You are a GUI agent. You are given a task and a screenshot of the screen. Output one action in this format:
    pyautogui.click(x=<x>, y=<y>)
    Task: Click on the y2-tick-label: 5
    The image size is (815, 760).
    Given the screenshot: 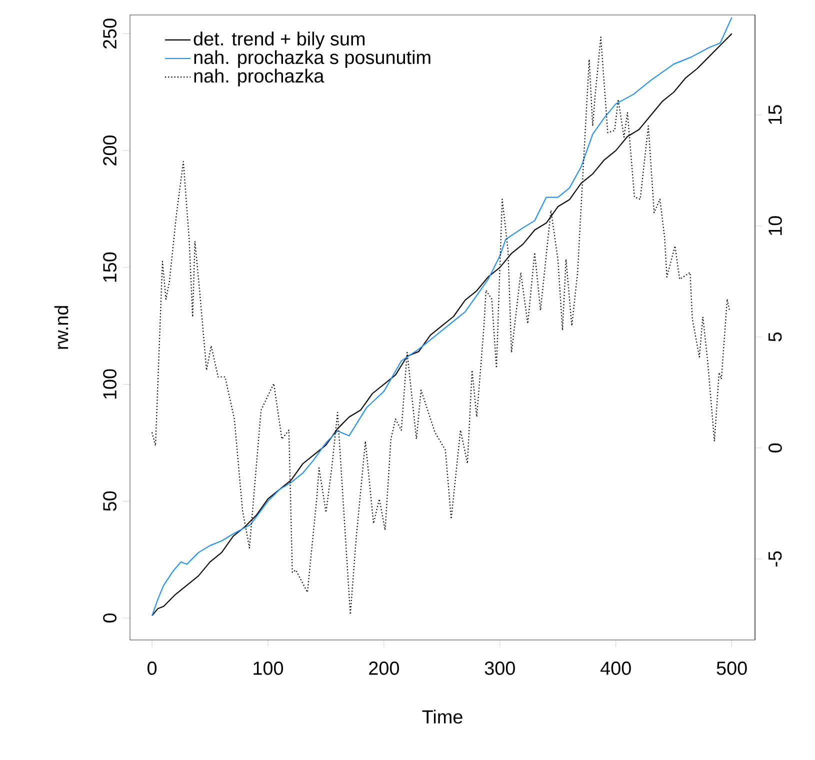 What is the action you would take?
    pyautogui.click(x=775, y=337)
    